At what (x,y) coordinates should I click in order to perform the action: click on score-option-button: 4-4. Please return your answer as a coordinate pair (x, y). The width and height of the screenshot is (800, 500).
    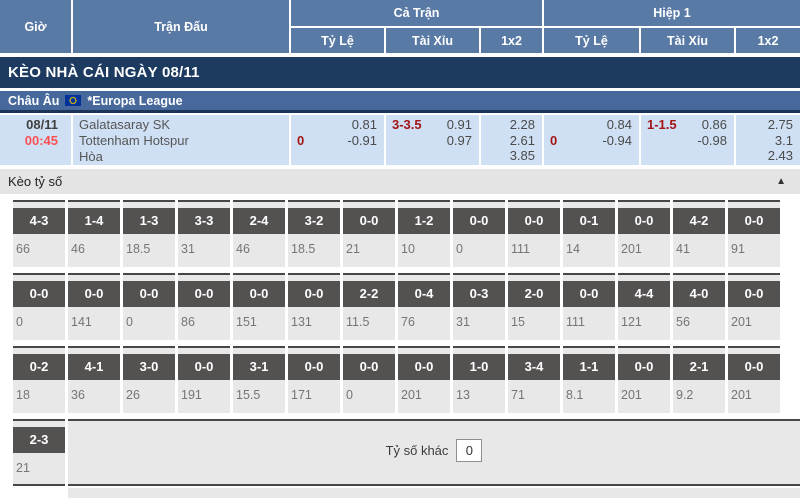
    Looking at the image, I should click on (644, 294).